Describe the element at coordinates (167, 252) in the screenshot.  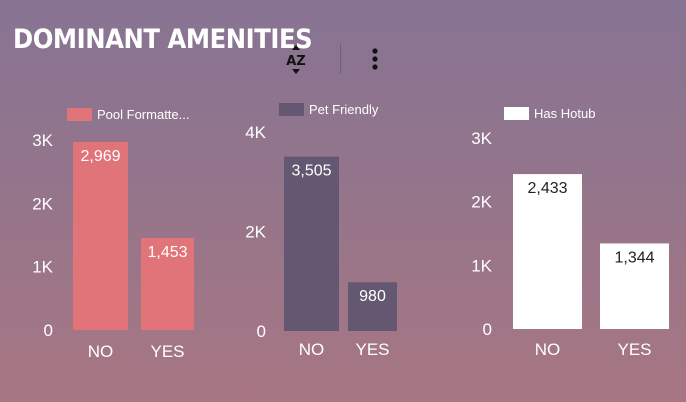
I see `data-label: 1,453` at that location.